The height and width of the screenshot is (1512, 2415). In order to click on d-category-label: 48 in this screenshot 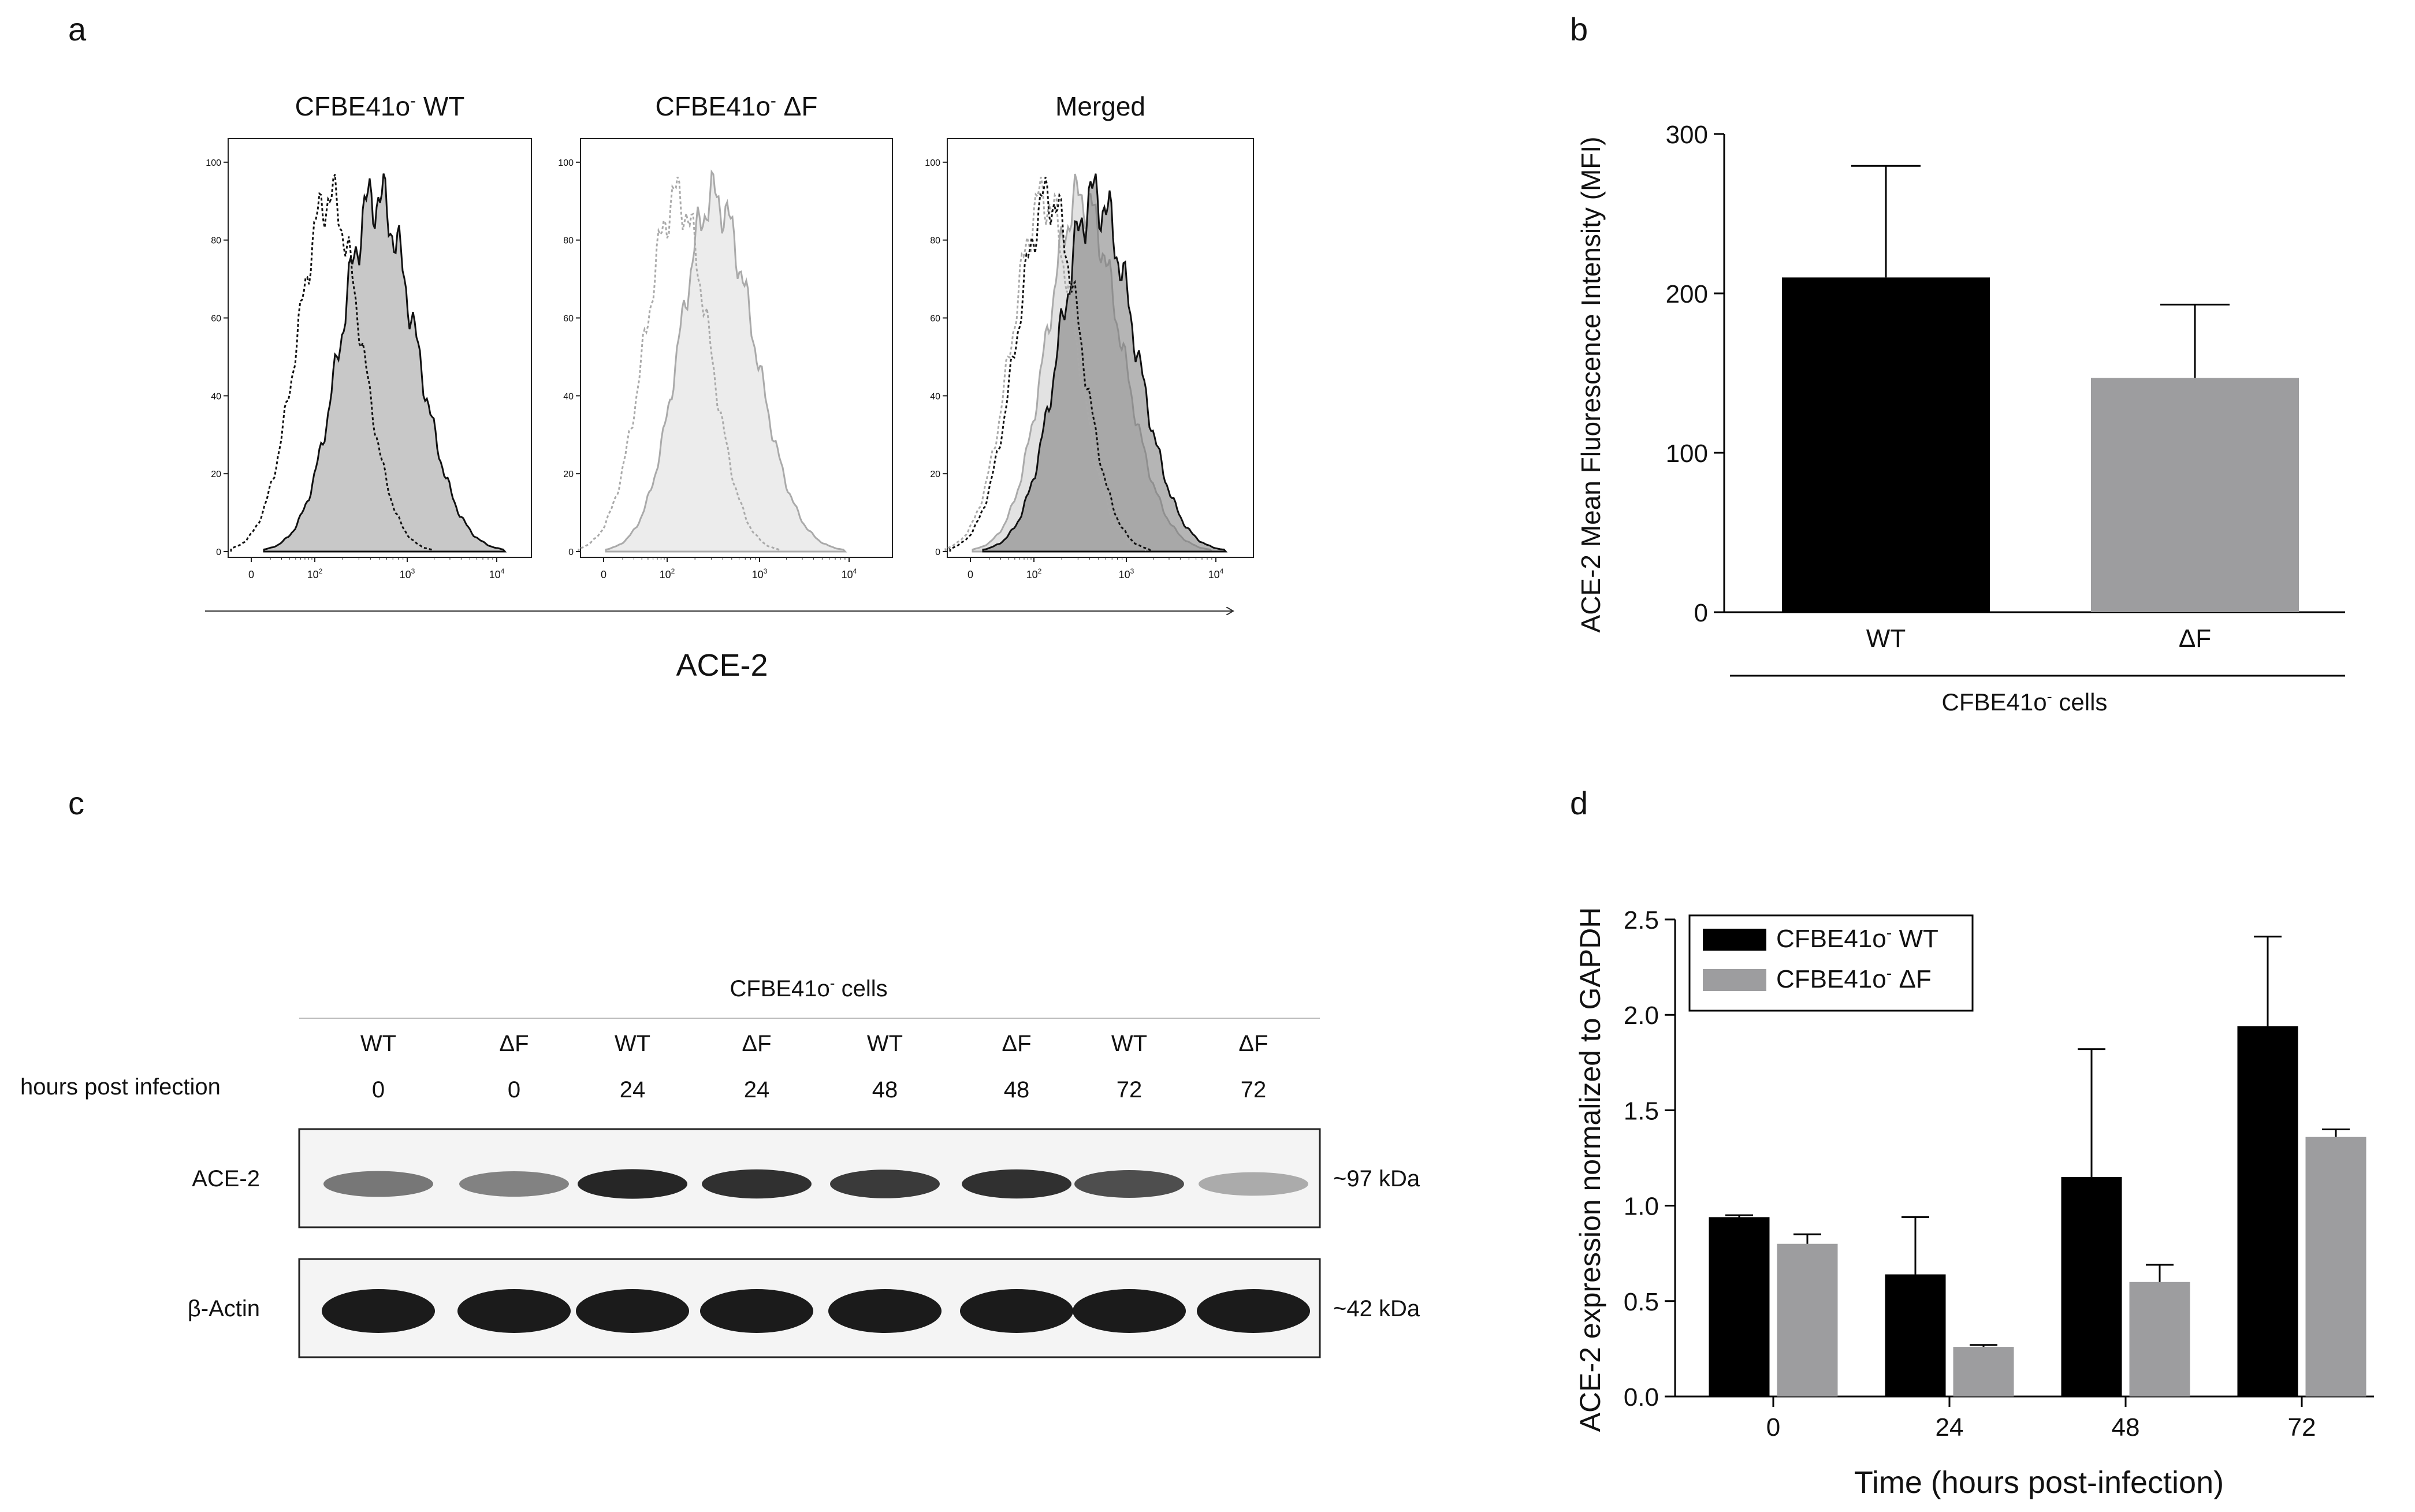, I will do `click(2126, 1427)`.